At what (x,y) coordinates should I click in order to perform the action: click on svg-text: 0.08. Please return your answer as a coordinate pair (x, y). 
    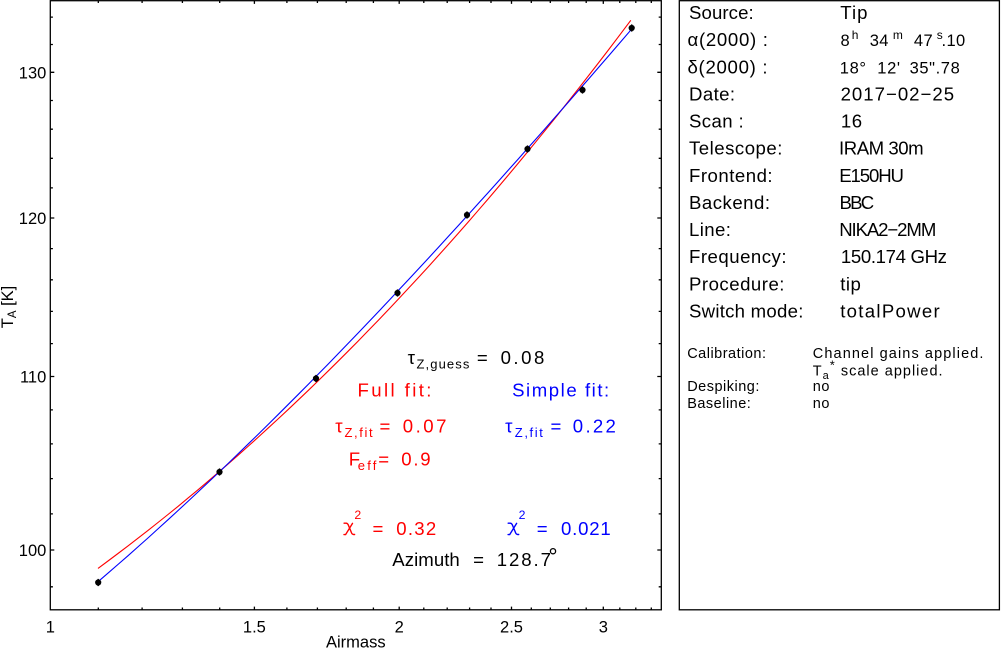
    Looking at the image, I should click on (524, 357).